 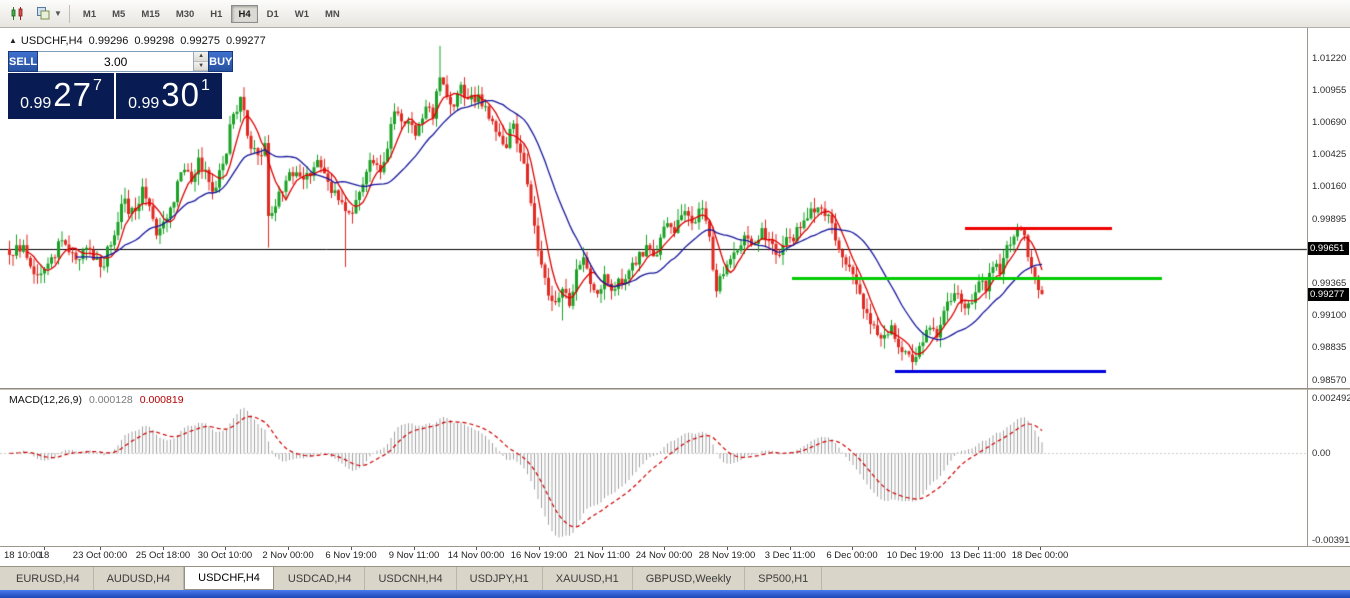 I want to click on macd-signal-value: 0.000819, so click(x=161, y=400).